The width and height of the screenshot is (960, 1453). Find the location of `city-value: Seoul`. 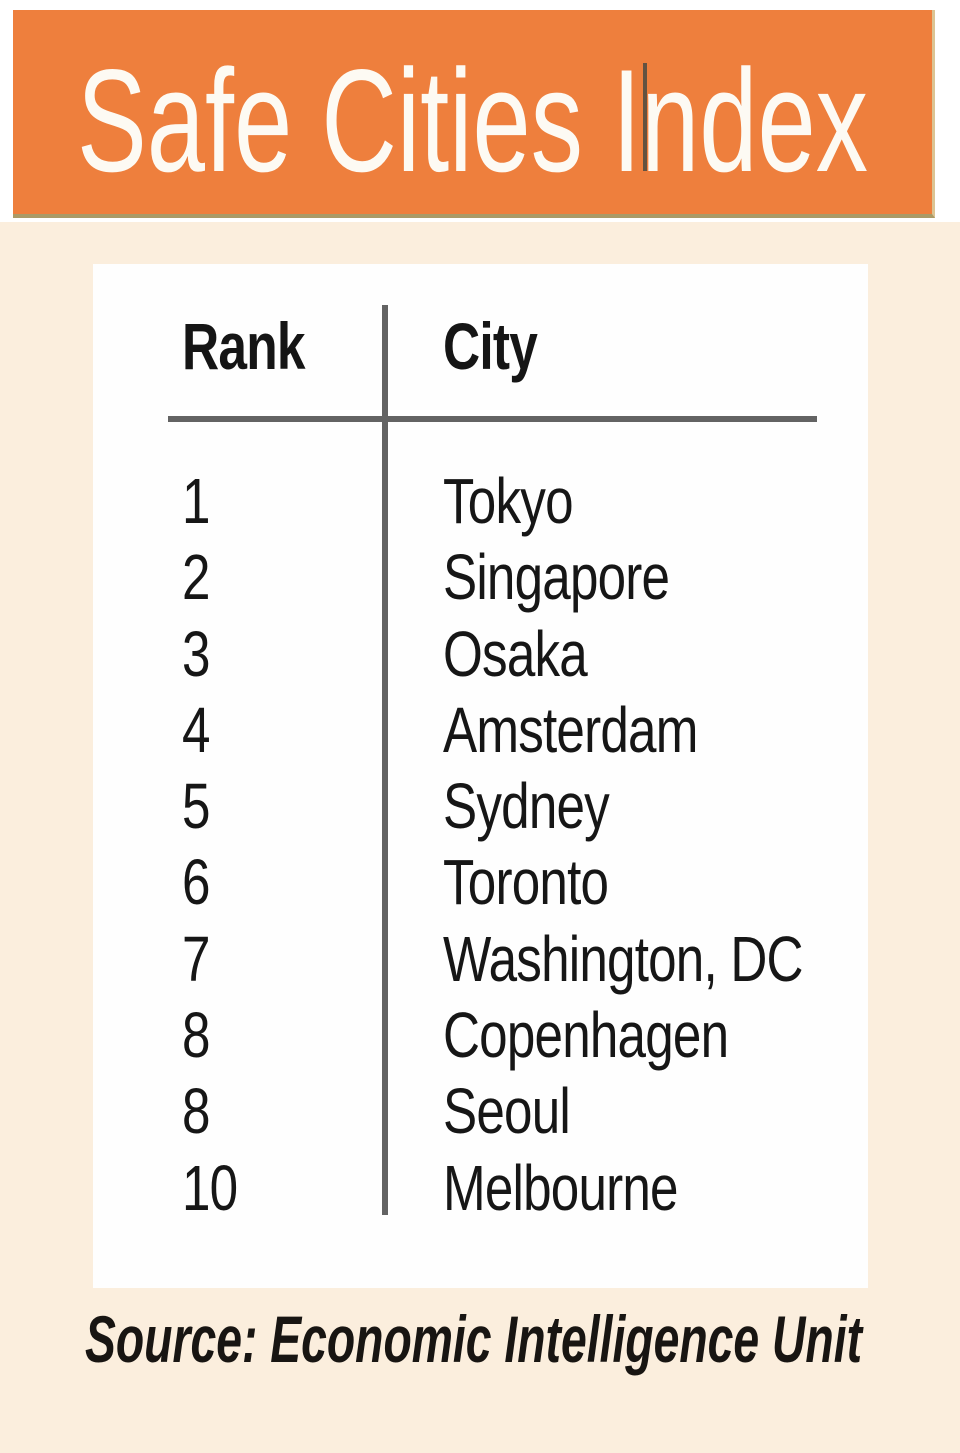

city-value: Seoul is located at coordinates (507, 1111).